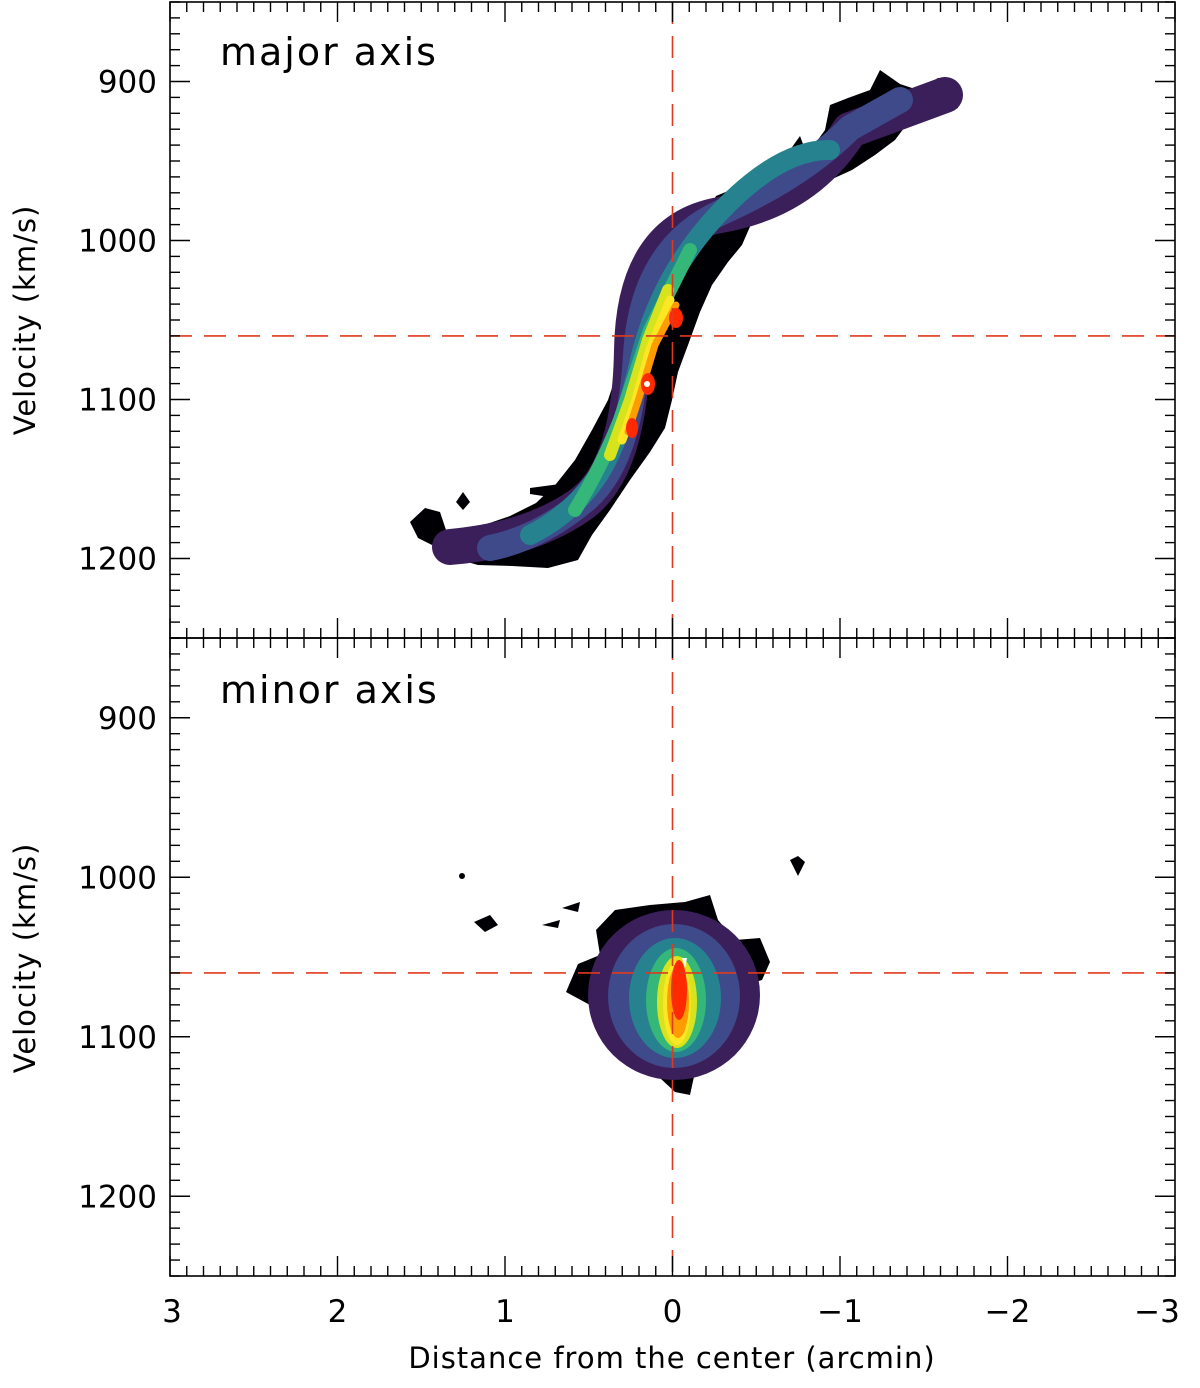 The height and width of the screenshot is (1388, 1200). What do you see at coordinates (671, 1358) in the screenshot?
I see `x-axis-label: Distance from the center (arcmin)` at bounding box center [671, 1358].